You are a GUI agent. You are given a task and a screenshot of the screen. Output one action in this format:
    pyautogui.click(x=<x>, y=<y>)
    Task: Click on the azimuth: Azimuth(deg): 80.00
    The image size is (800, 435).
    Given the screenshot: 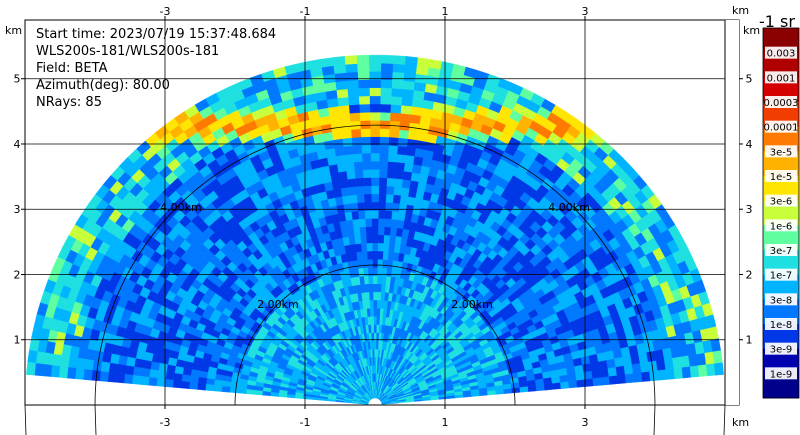 What is the action you would take?
    pyautogui.click(x=103, y=85)
    